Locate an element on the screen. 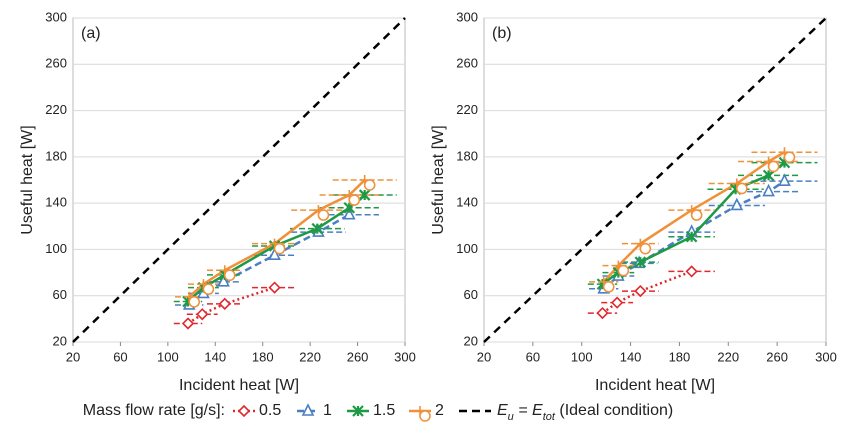  series-line is located at coordinates (647, 292).